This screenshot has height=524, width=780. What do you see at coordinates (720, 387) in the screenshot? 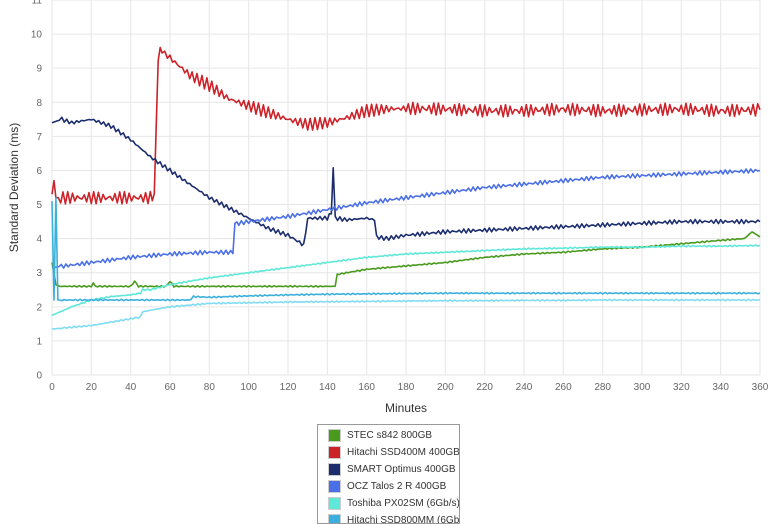
I see `x-tick-label: 340` at bounding box center [720, 387].